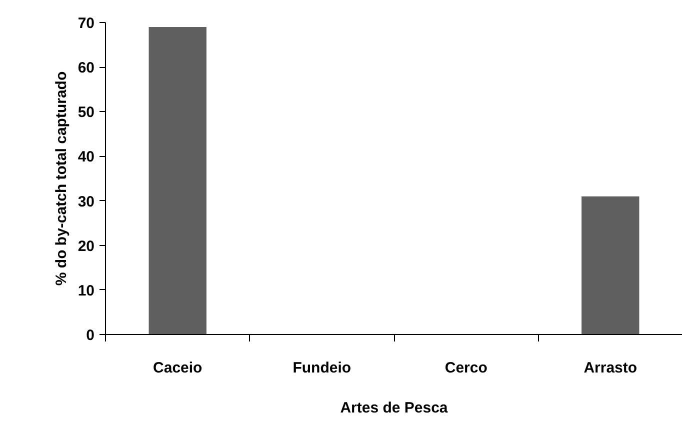 Image resolution: width=682 pixels, height=439 pixels. Describe the element at coordinates (611, 368) in the screenshot. I see `x-tick-label: Arrasto` at that location.